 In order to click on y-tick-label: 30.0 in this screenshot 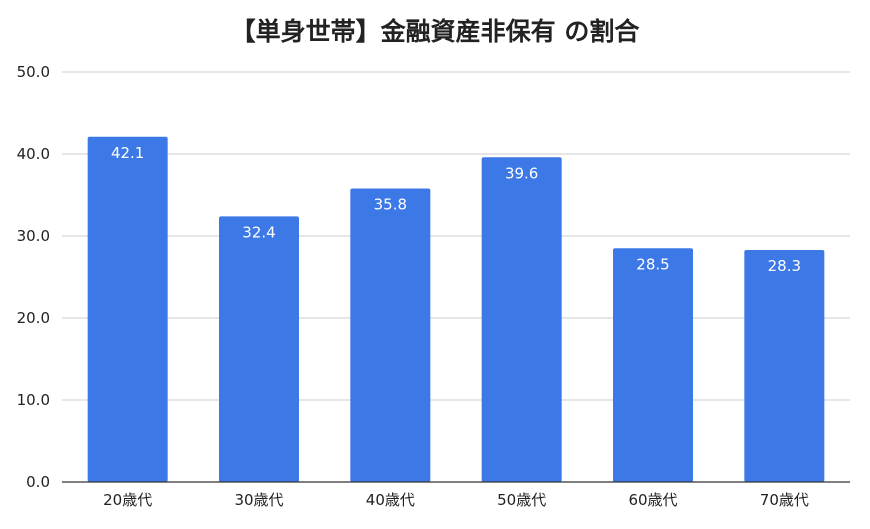, I will do `click(33, 236)`.